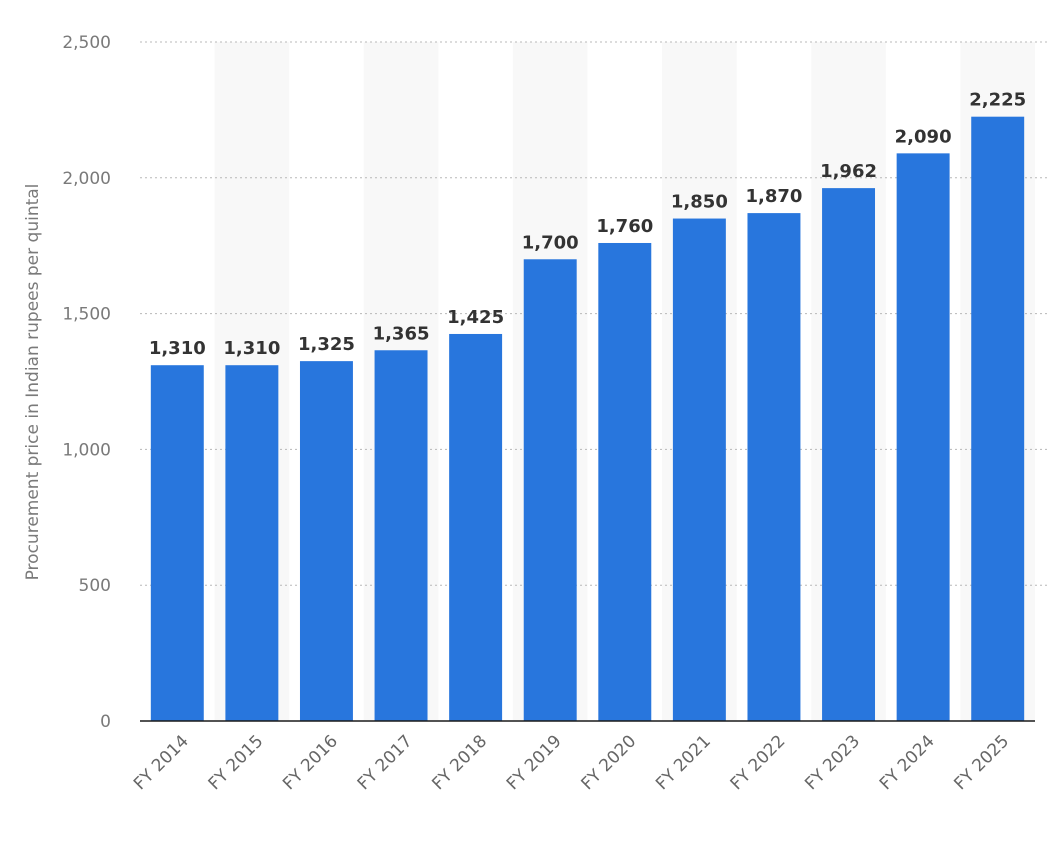 Image resolution: width=1056 pixels, height=861 pixels. What do you see at coordinates (832, 762) in the screenshot?
I see `x-tick-label: FY 2023` at bounding box center [832, 762].